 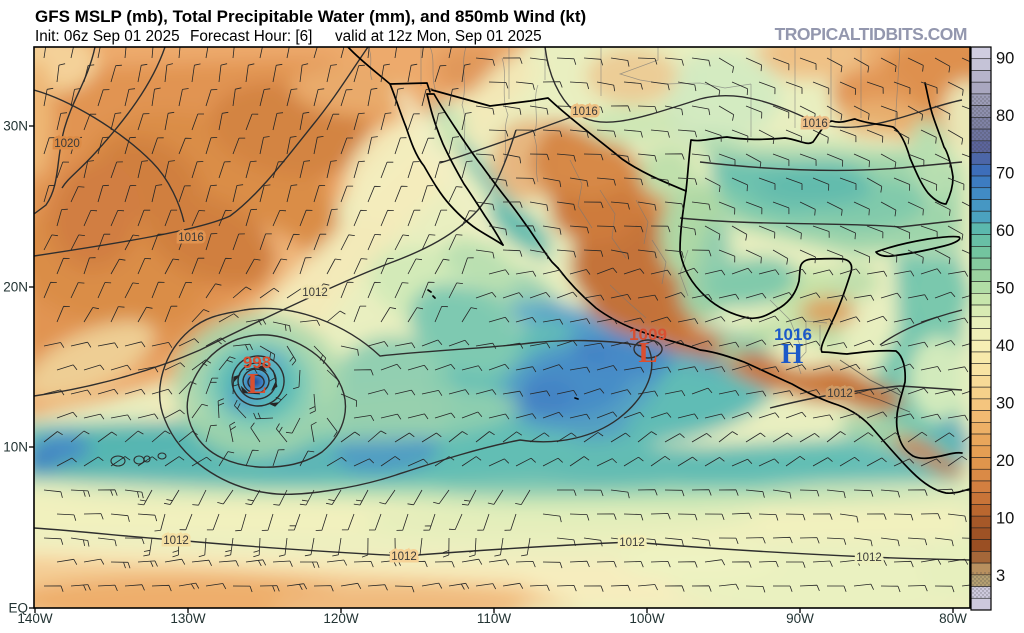 I want to click on svg-text: 110W, so click(x=494, y=618).